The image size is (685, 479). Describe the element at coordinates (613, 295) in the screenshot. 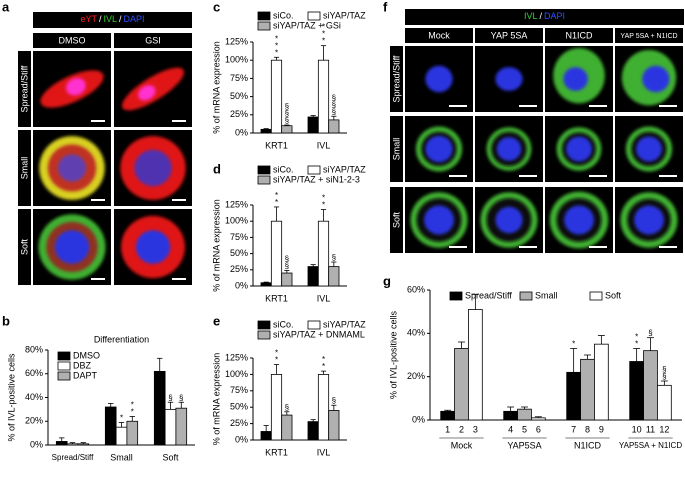

I see `legend-label: Soft` at that location.